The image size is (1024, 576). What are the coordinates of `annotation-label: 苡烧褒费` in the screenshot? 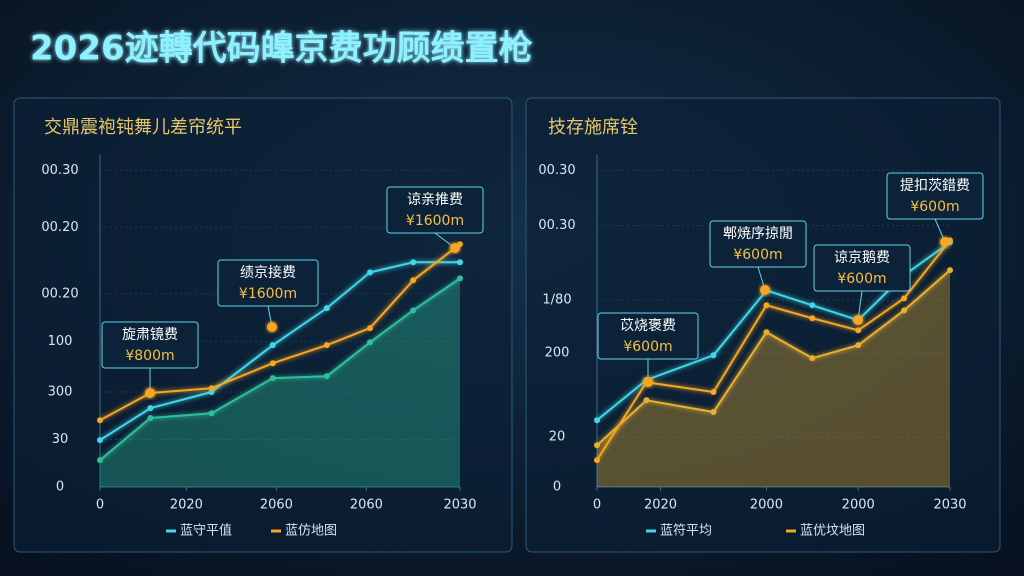 It's located at (648, 326).